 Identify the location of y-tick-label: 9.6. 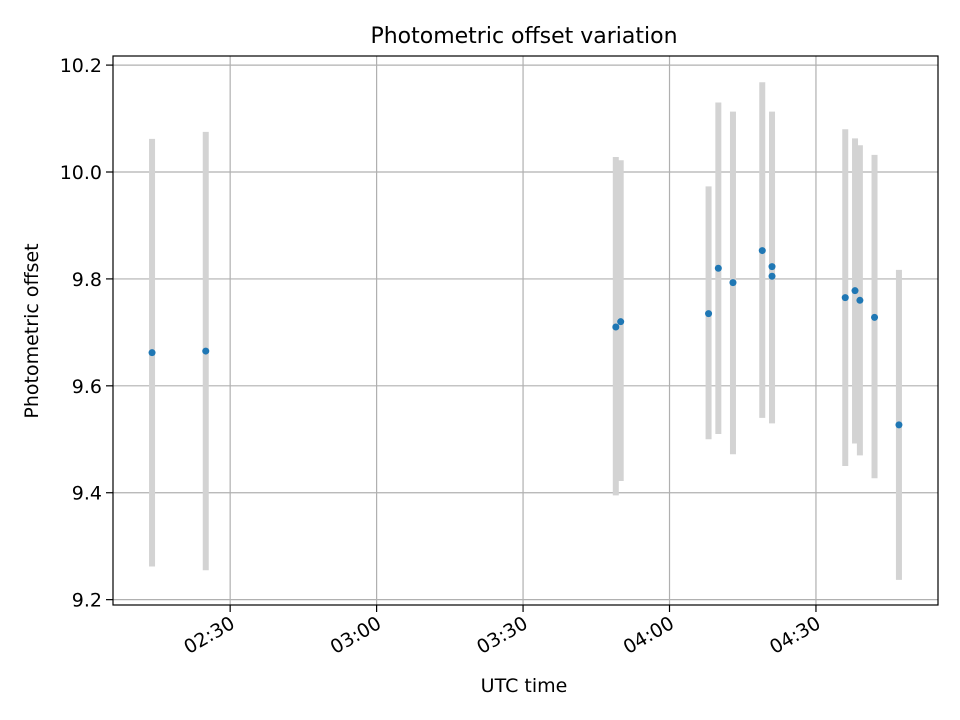
(87, 387).